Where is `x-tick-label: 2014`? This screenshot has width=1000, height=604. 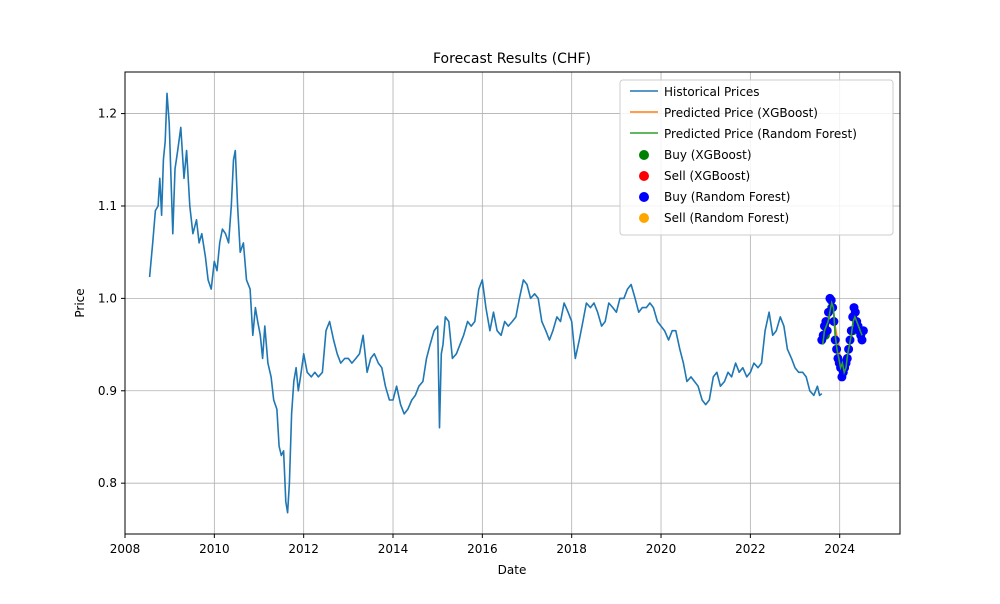
x-tick-label: 2014 is located at coordinates (393, 549).